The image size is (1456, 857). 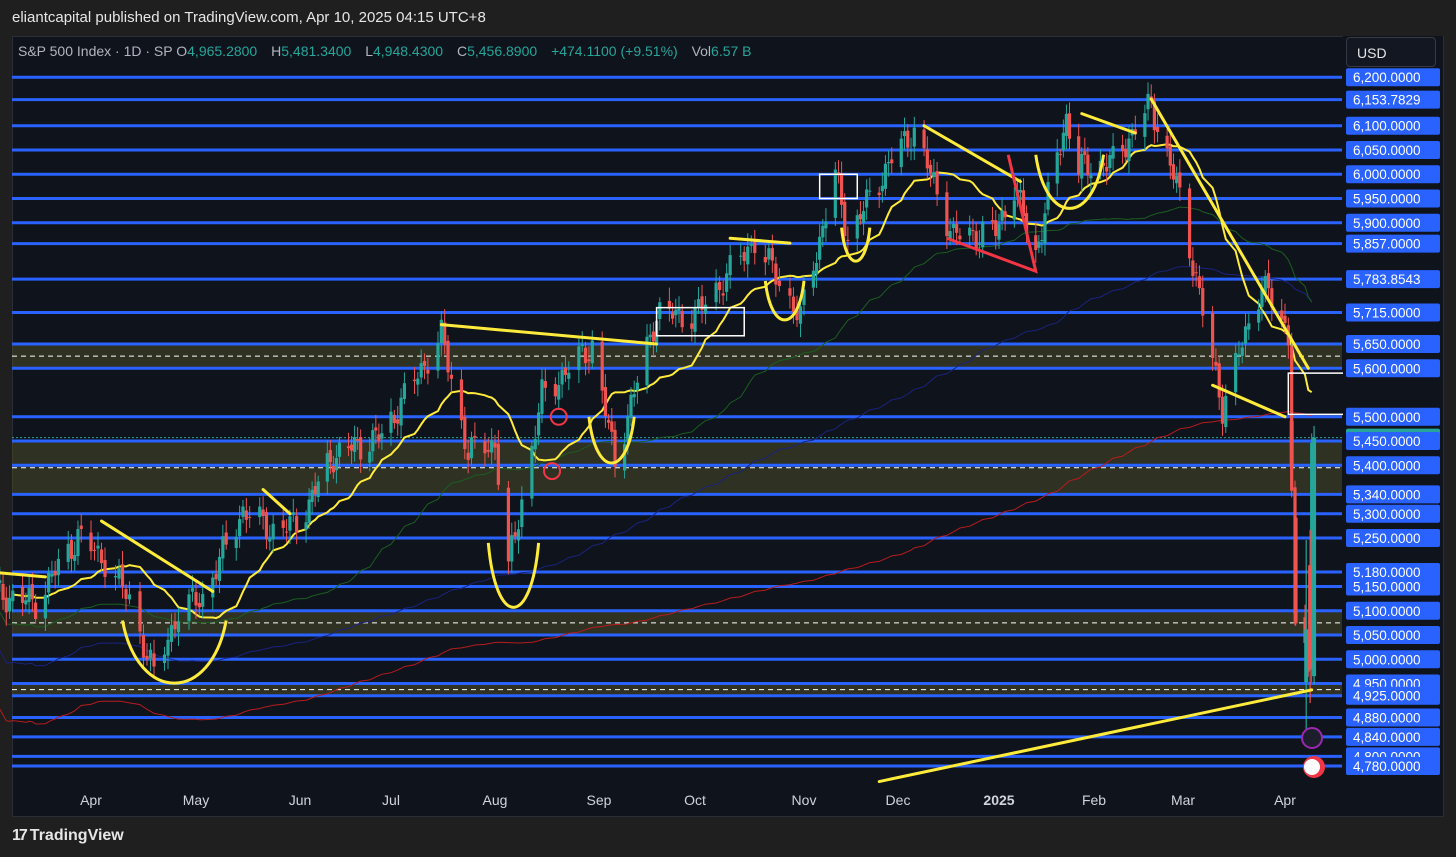 I want to click on time-tick-label: May, so click(x=196, y=800).